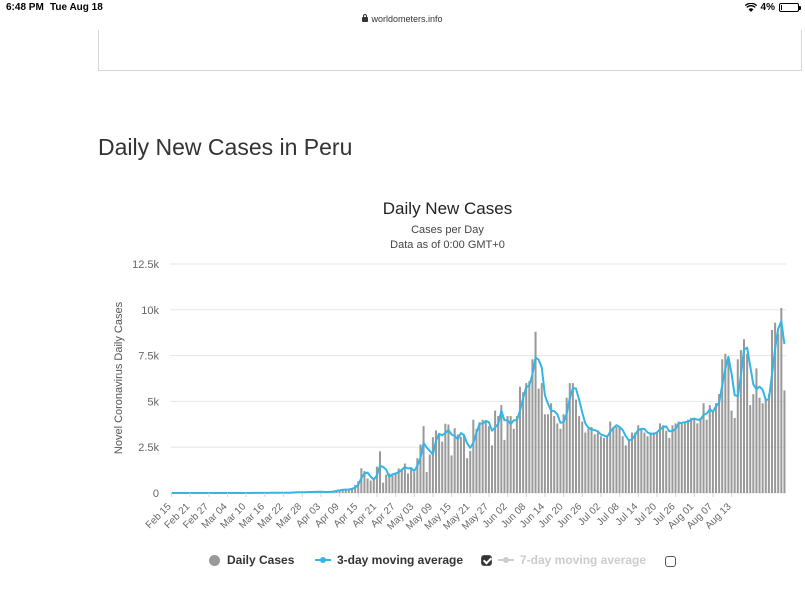 The image size is (805, 603). I want to click on avg3-checkbox, so click(486, 560).